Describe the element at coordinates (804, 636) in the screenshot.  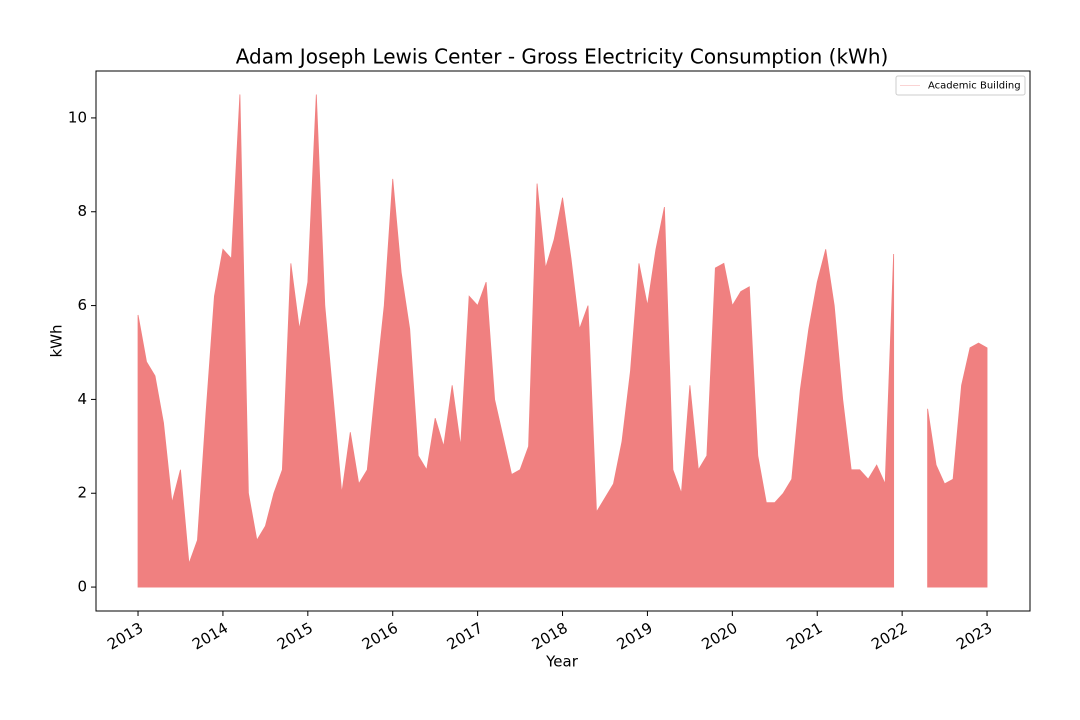
I see `x-tick-label: 2021` at that location.